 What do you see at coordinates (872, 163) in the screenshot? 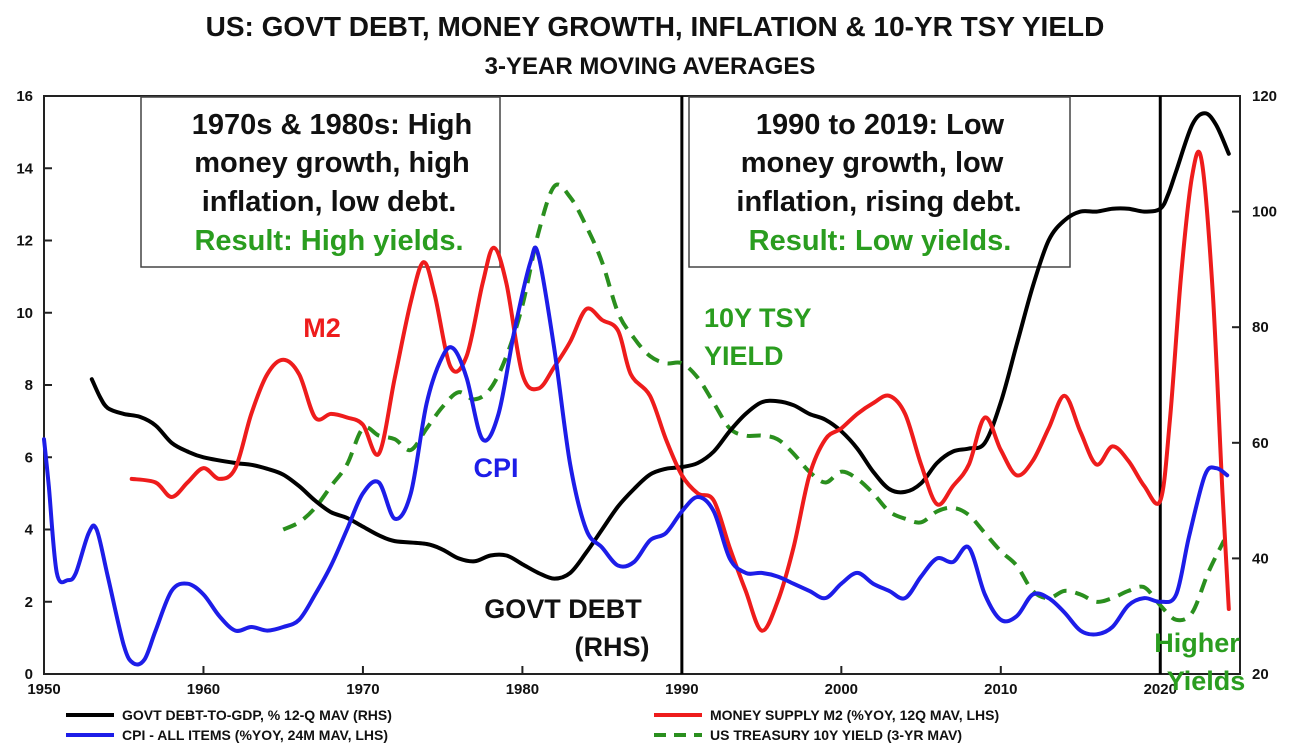
I see `box2-line-2: money growth, low` at bounding box center [872, 163].